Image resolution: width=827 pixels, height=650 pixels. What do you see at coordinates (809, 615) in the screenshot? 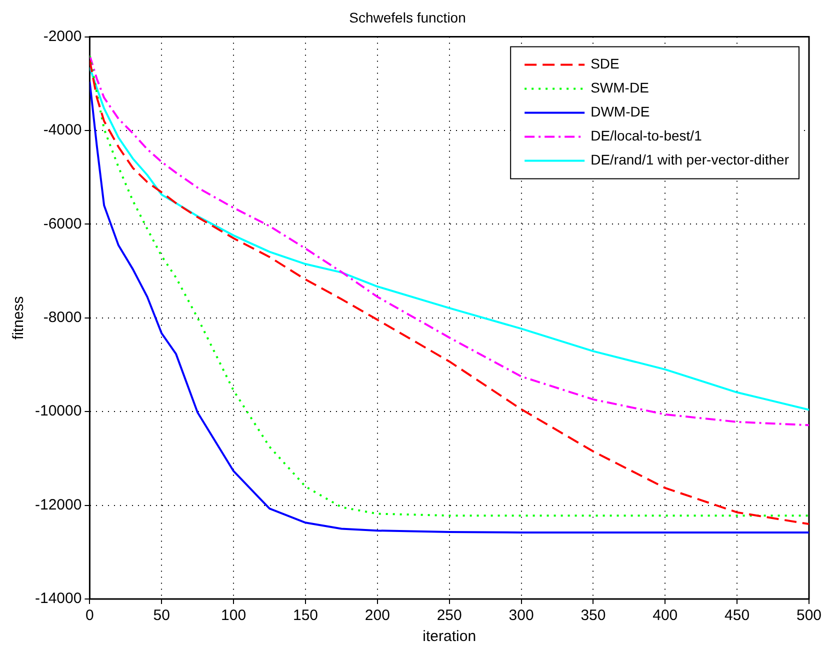
I see `x-tick-label: 500` at bounding box center [809, 615].